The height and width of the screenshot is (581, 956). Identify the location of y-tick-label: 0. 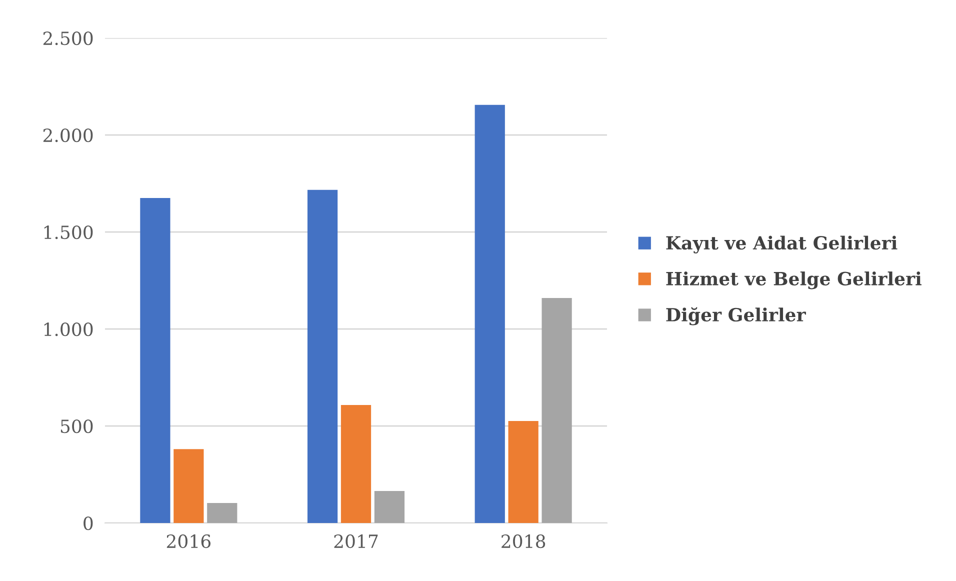
(88, 523).